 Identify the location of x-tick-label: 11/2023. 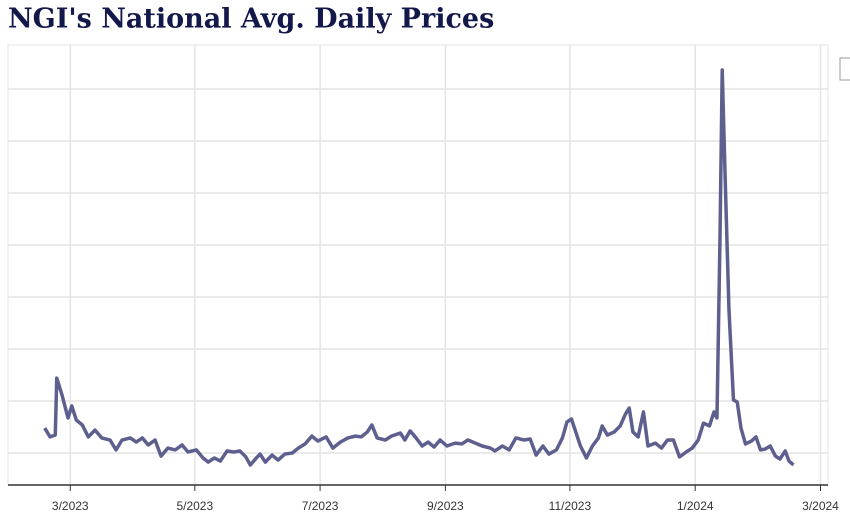
(570, 506).